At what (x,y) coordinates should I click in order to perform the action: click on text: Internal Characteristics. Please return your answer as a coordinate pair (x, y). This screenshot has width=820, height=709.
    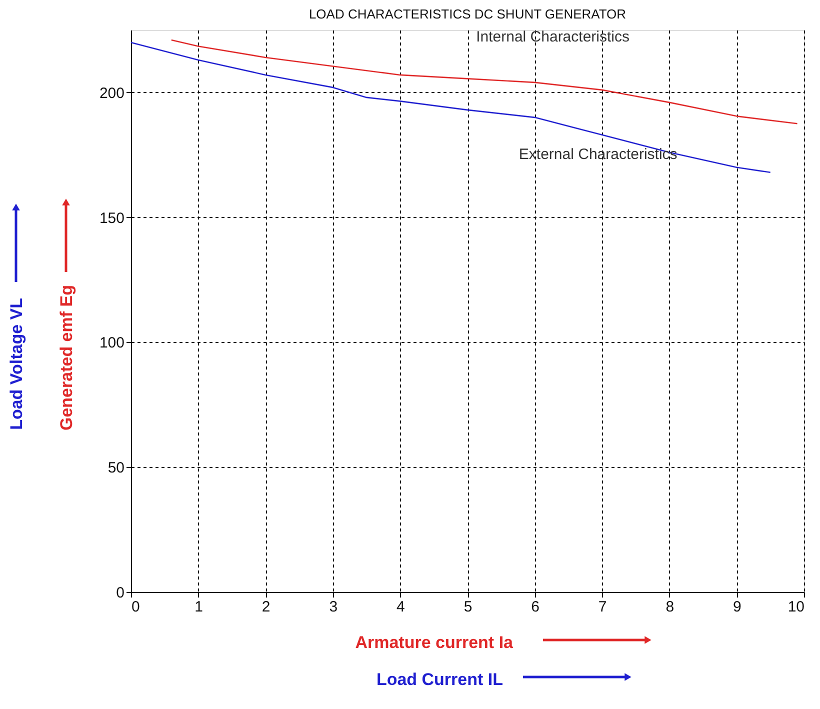
    Looking at the image, I should click on (553, 37).